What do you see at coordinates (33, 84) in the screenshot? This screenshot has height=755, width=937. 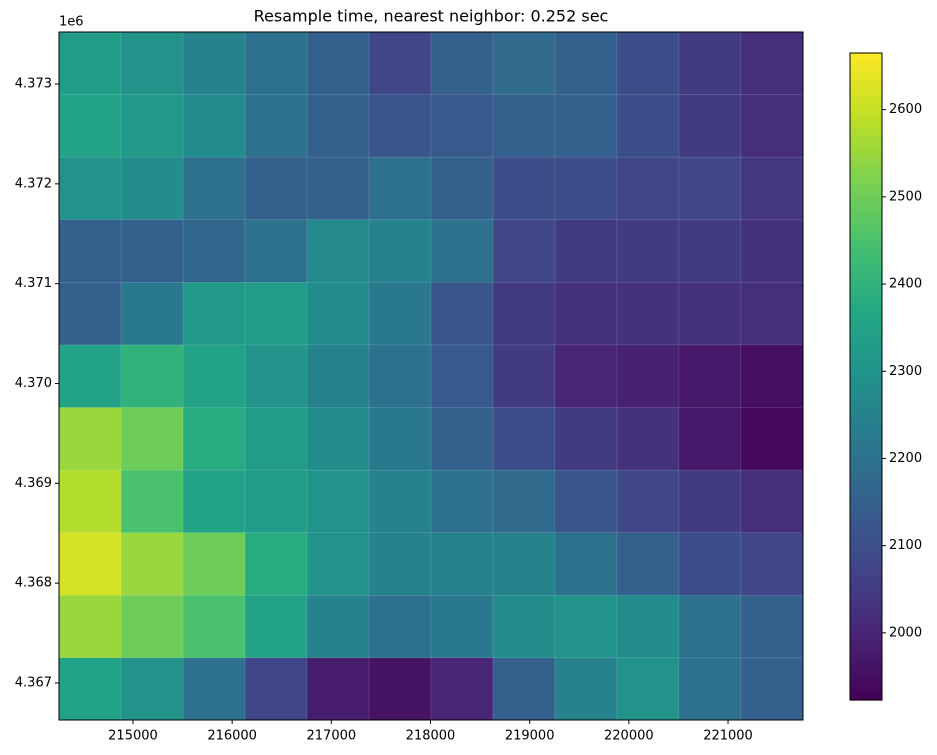 I see `y-tick-label: 4.373` at bounding box center [33, 84].